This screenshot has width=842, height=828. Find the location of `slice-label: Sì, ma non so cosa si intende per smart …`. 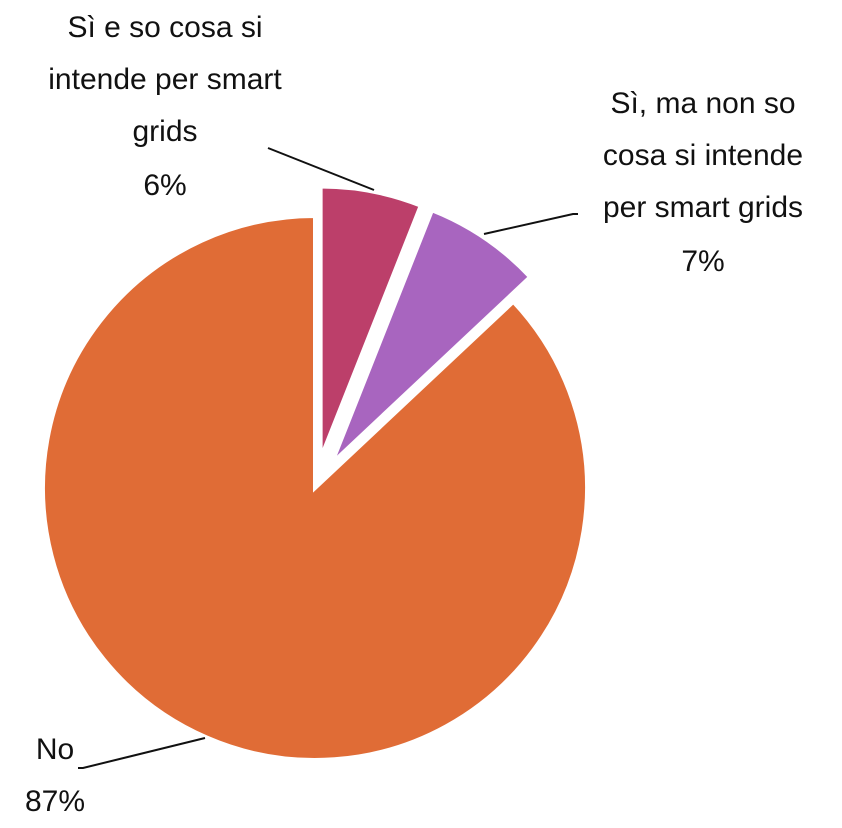

slice-label: Sì, ma non so cosa si intende per smart … is located at coordinates (703, 155).